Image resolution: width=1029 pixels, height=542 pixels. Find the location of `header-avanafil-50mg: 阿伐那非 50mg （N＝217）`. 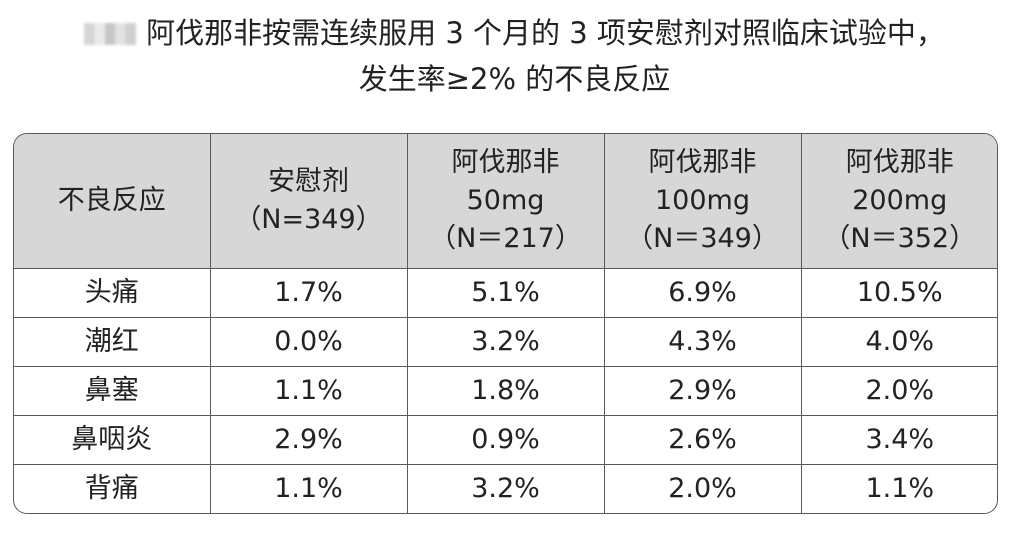

header-avanafil-50mg: 阿伐那非 50mg （N＝217） is located at coordinates (506, 201).